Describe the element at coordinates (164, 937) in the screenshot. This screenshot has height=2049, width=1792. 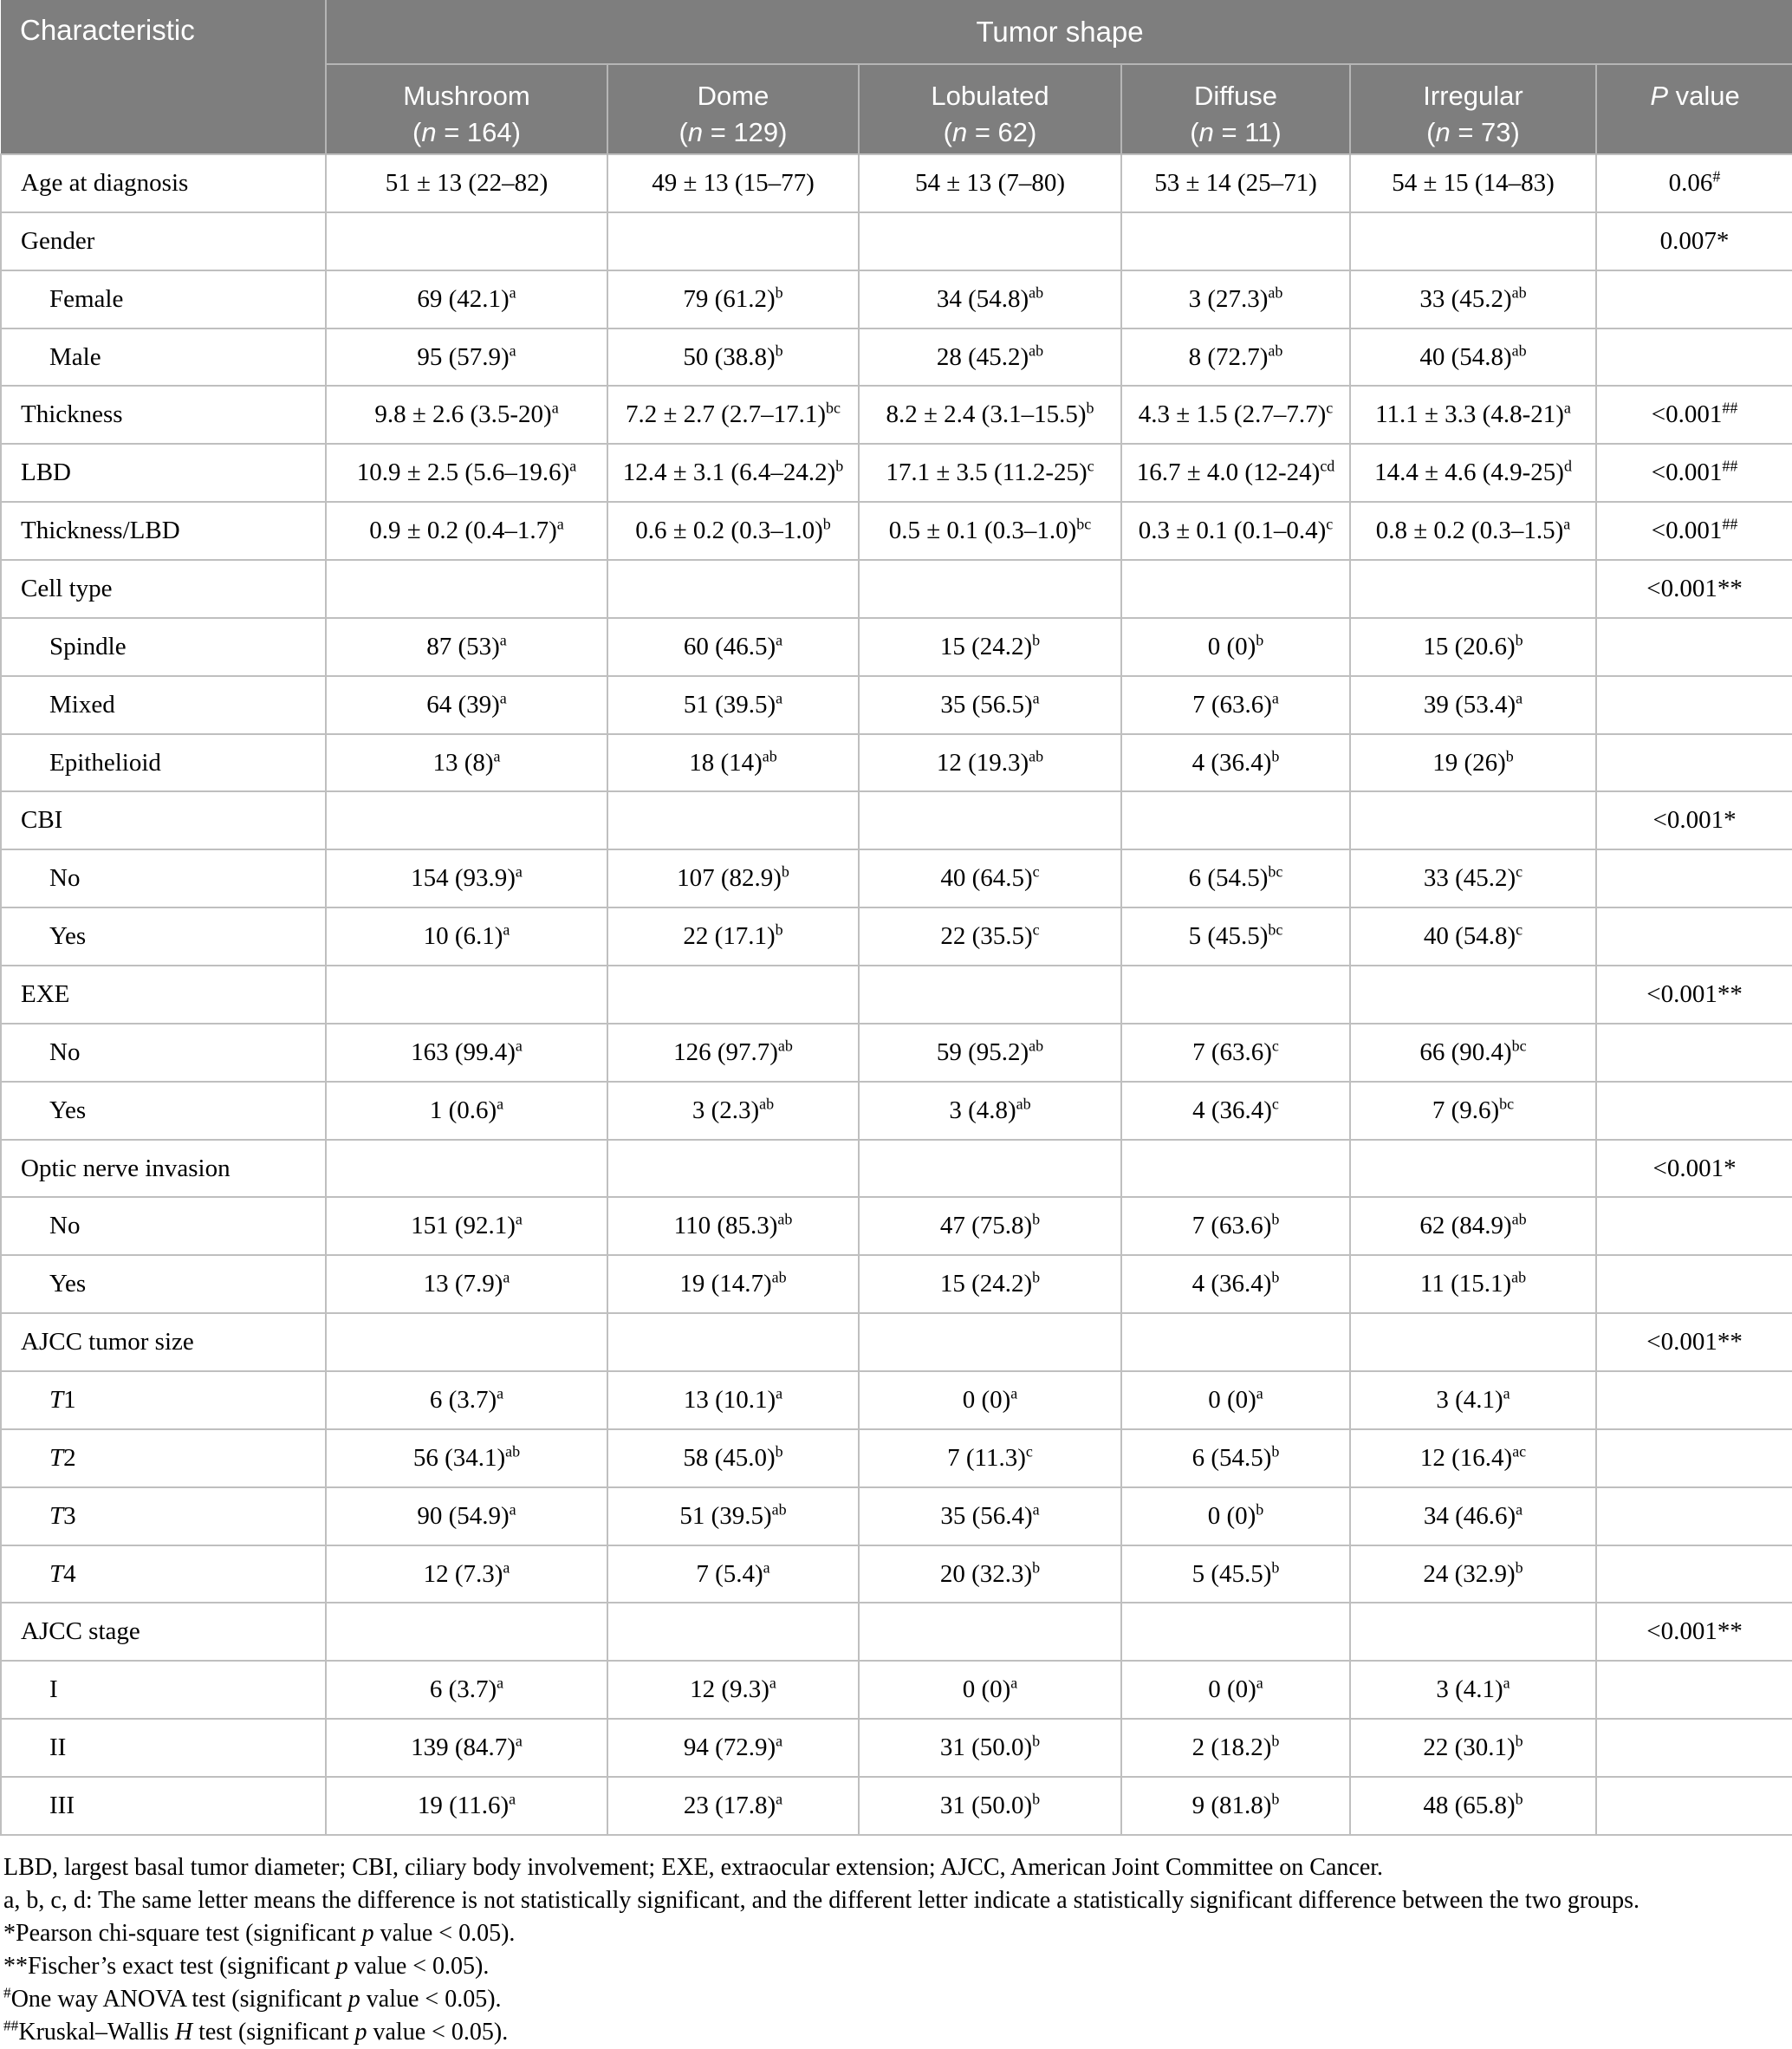
I see `row-label-cell: Yes` at that location.